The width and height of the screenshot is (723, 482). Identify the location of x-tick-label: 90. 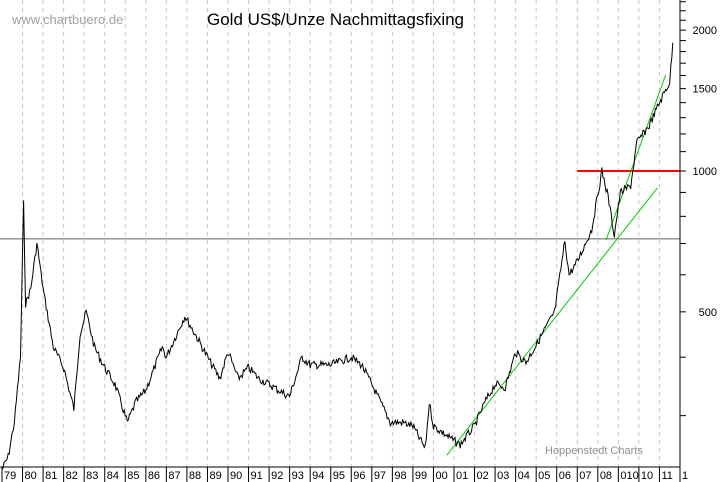
(236, 476).